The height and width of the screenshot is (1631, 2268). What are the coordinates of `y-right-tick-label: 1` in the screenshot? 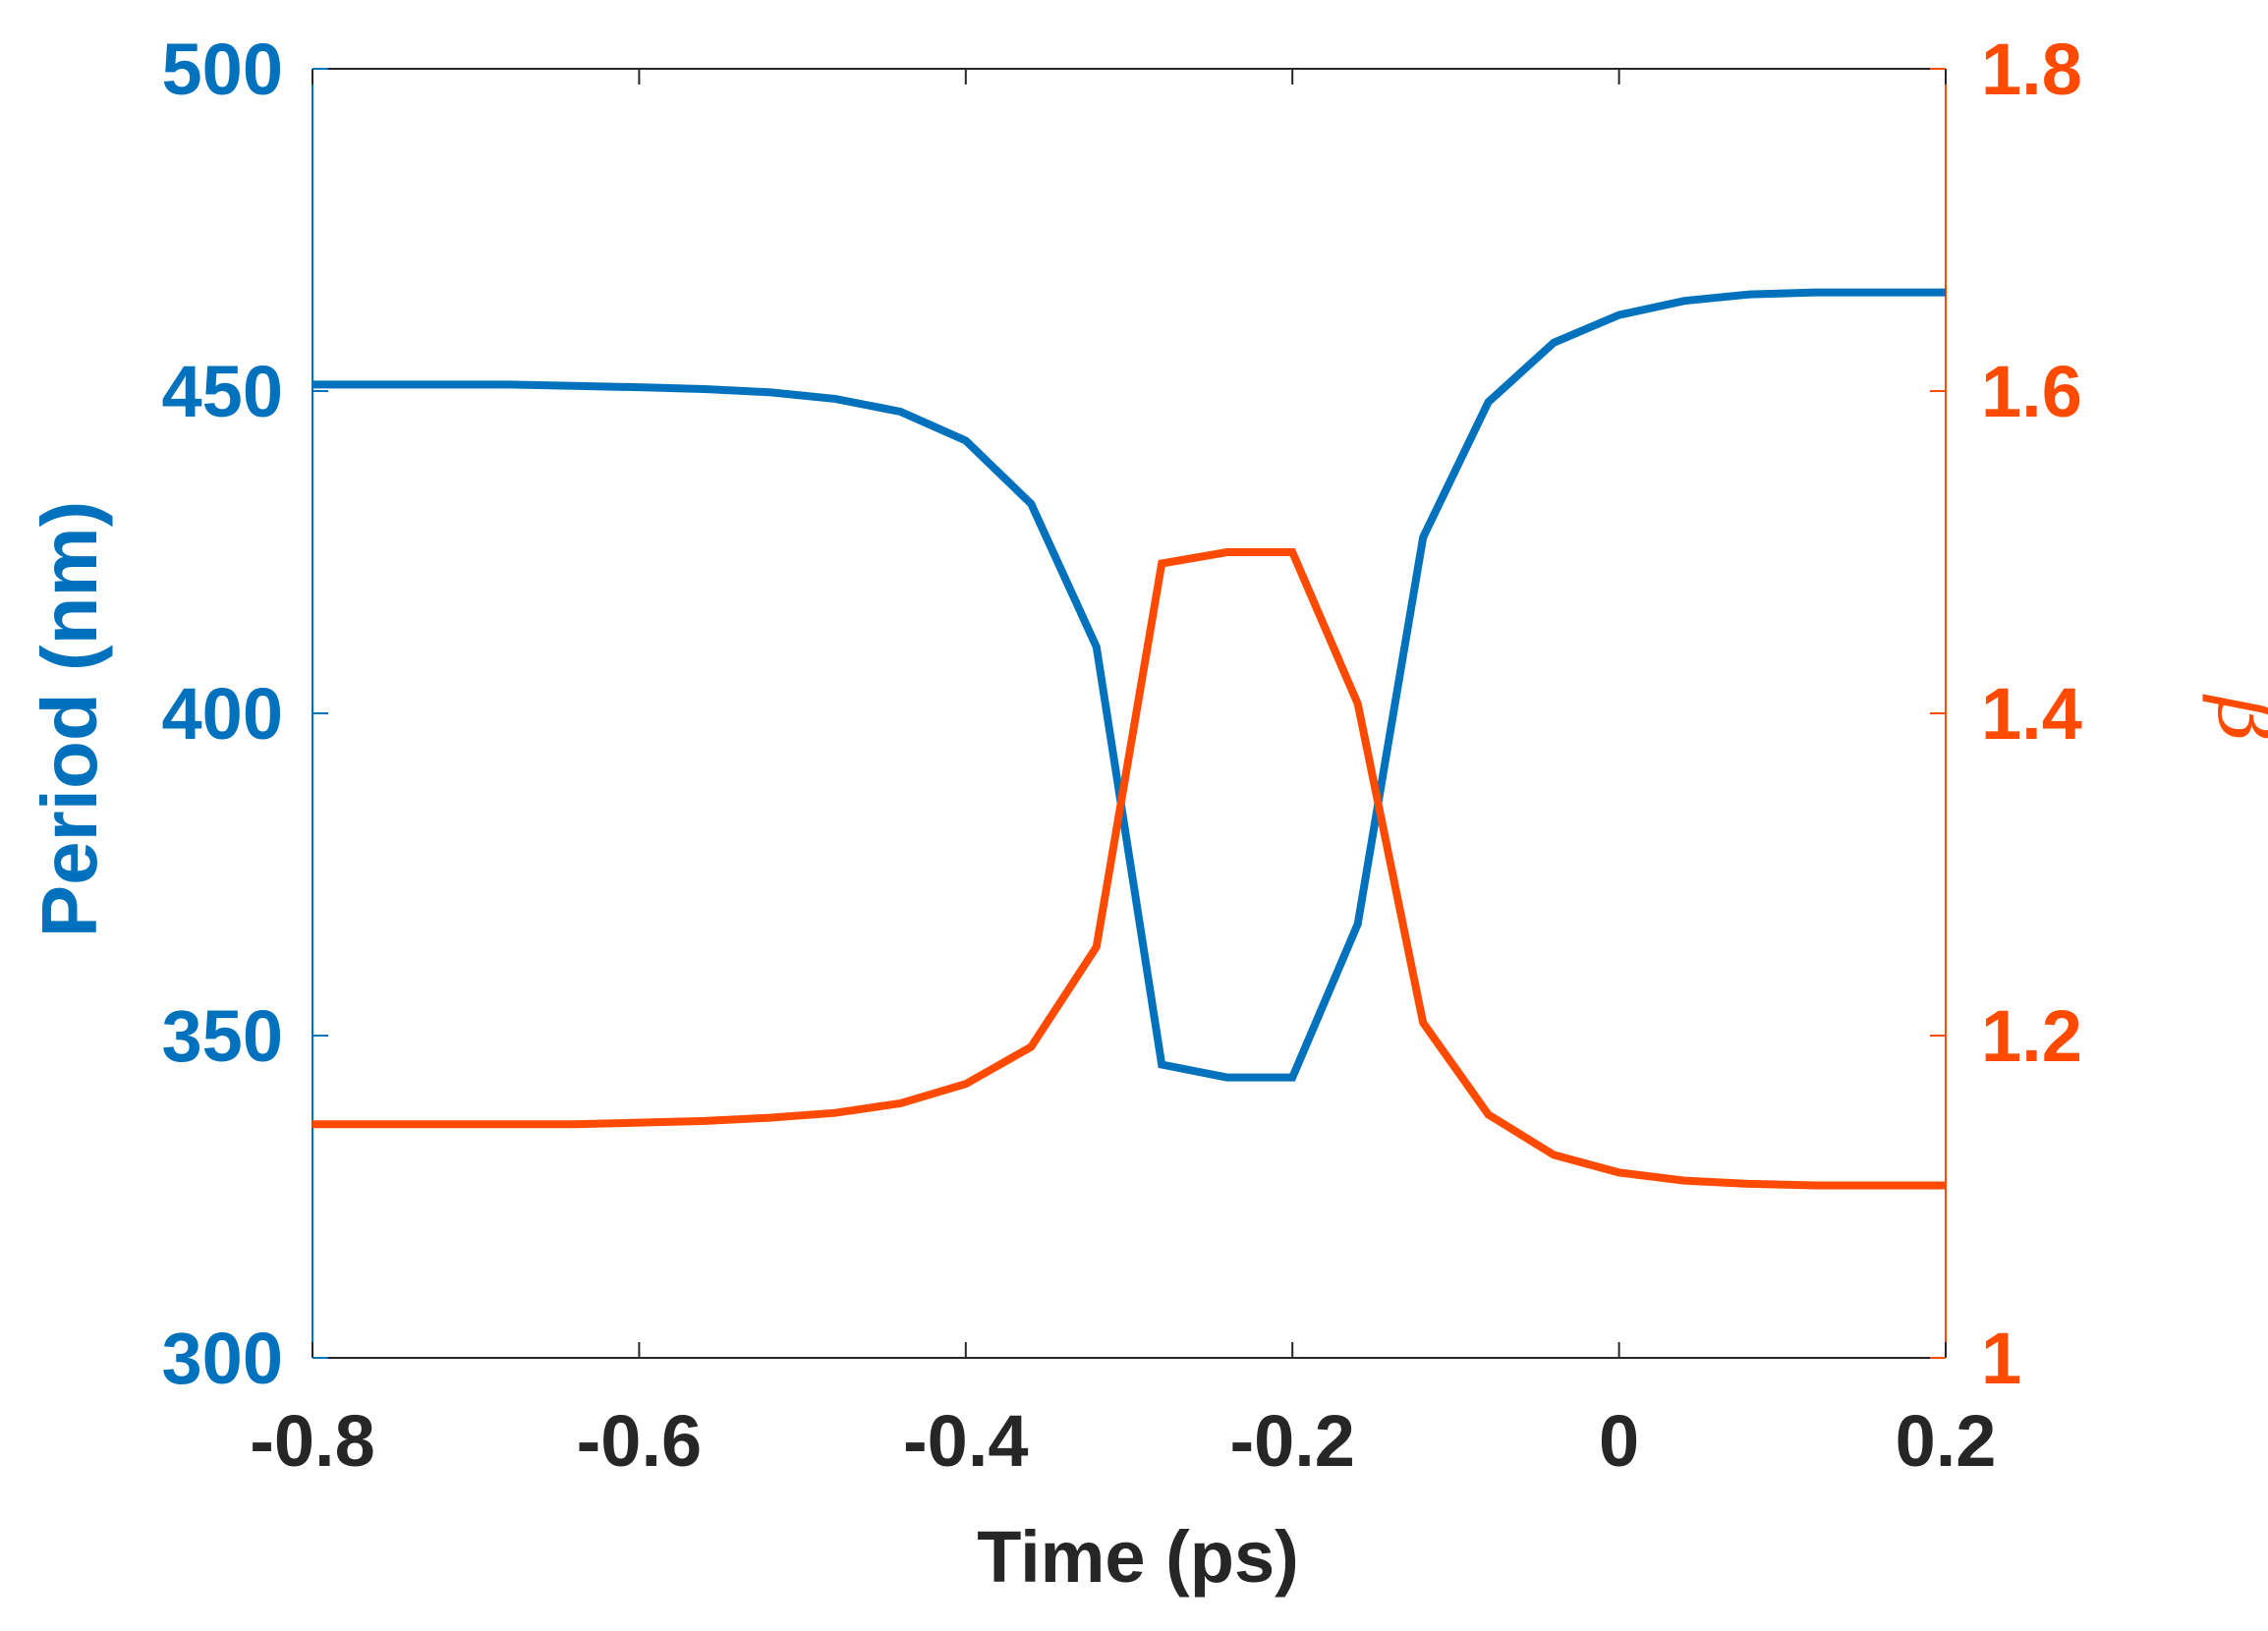 It's located at (2001, 1359).